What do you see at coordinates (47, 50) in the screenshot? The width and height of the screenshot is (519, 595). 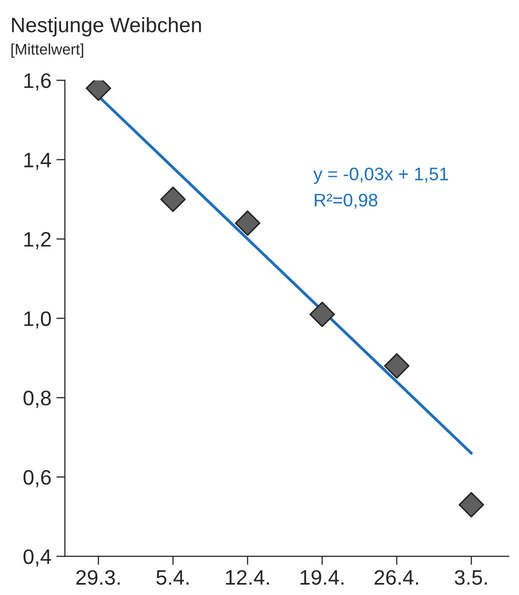 I see `y-axis-title: [Mittelwert]` at bounding box center [47, 50].